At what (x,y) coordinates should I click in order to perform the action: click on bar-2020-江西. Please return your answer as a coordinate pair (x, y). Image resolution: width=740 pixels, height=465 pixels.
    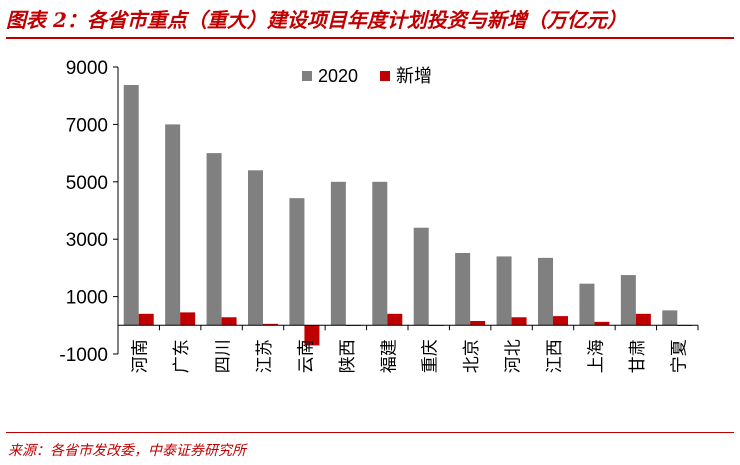
    Looking at the image, I should click on (545, 291).